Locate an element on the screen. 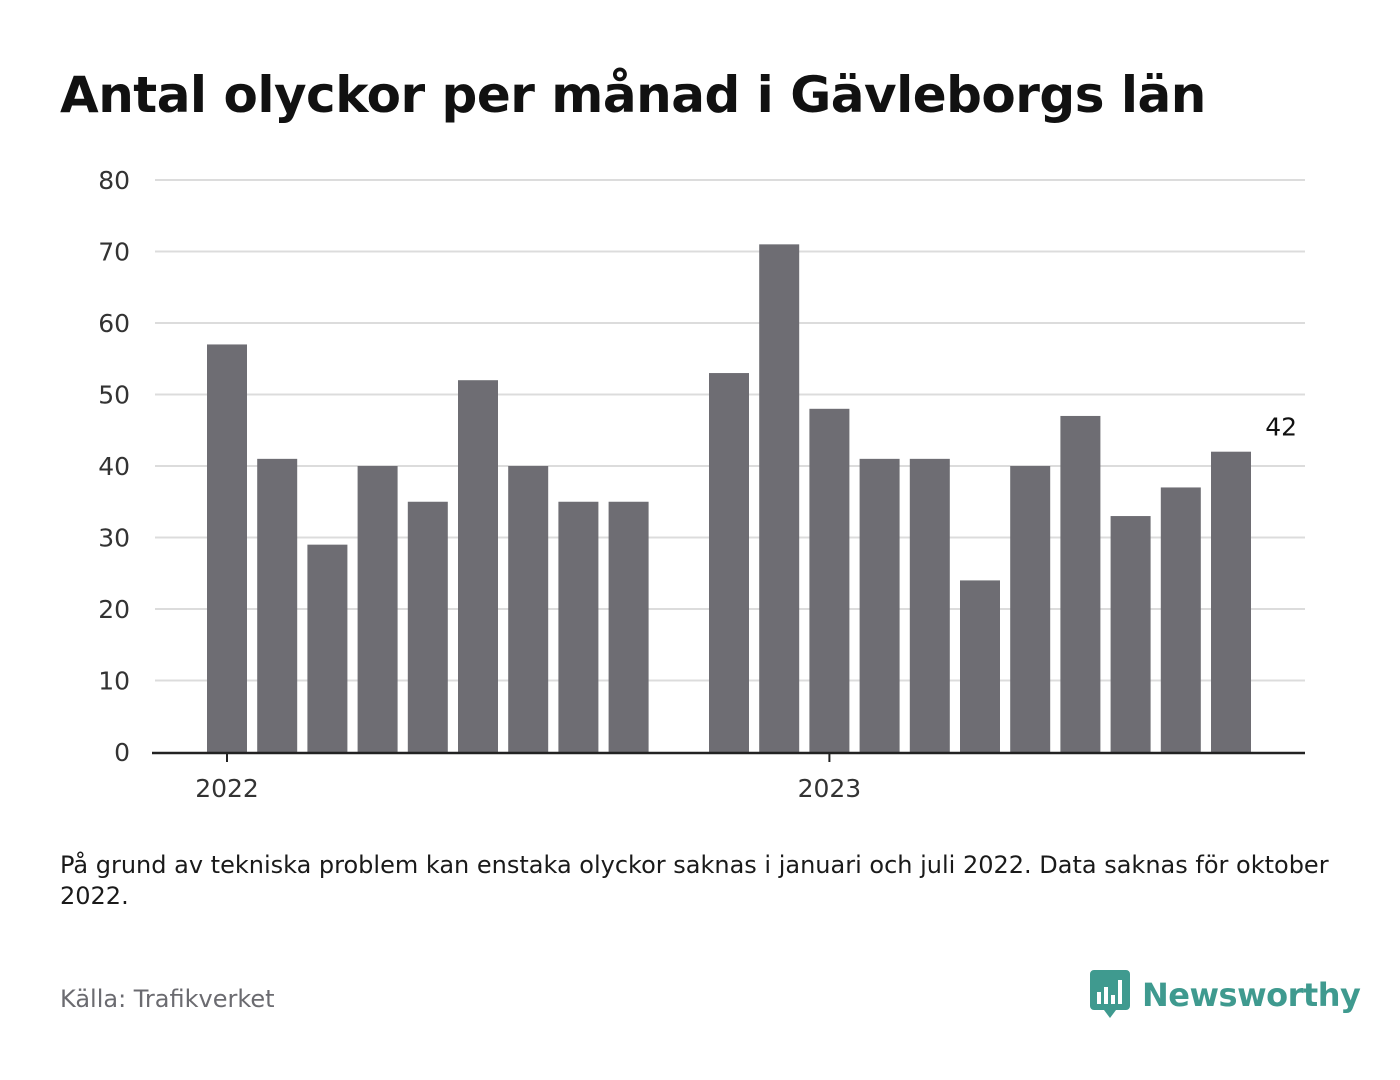 The image size is (1400, 1080). bar-chart-speech-icon is located at coordinates (1110, 994).